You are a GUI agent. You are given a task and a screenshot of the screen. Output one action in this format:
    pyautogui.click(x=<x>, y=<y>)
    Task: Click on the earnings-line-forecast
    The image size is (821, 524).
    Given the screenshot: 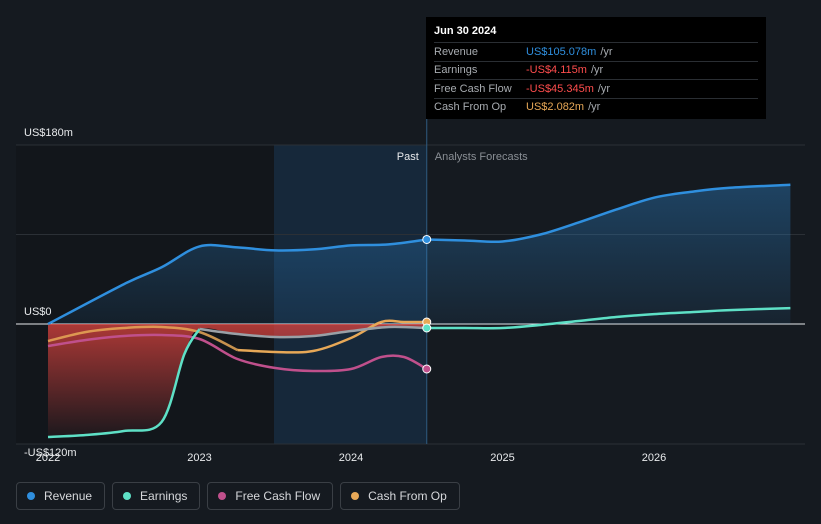 What is the action you would take?
    pyautogui.click(x=608, y=318)
    